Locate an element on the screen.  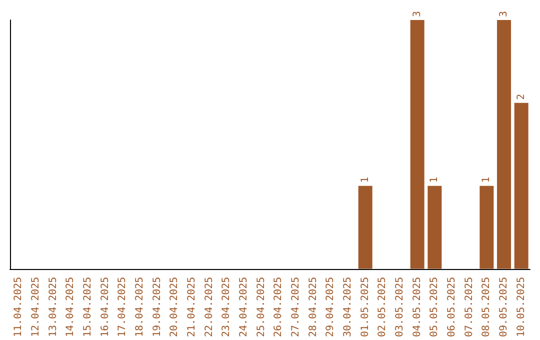
x-tick-label: 14.04.2025 is located at coordinates (70, 307).